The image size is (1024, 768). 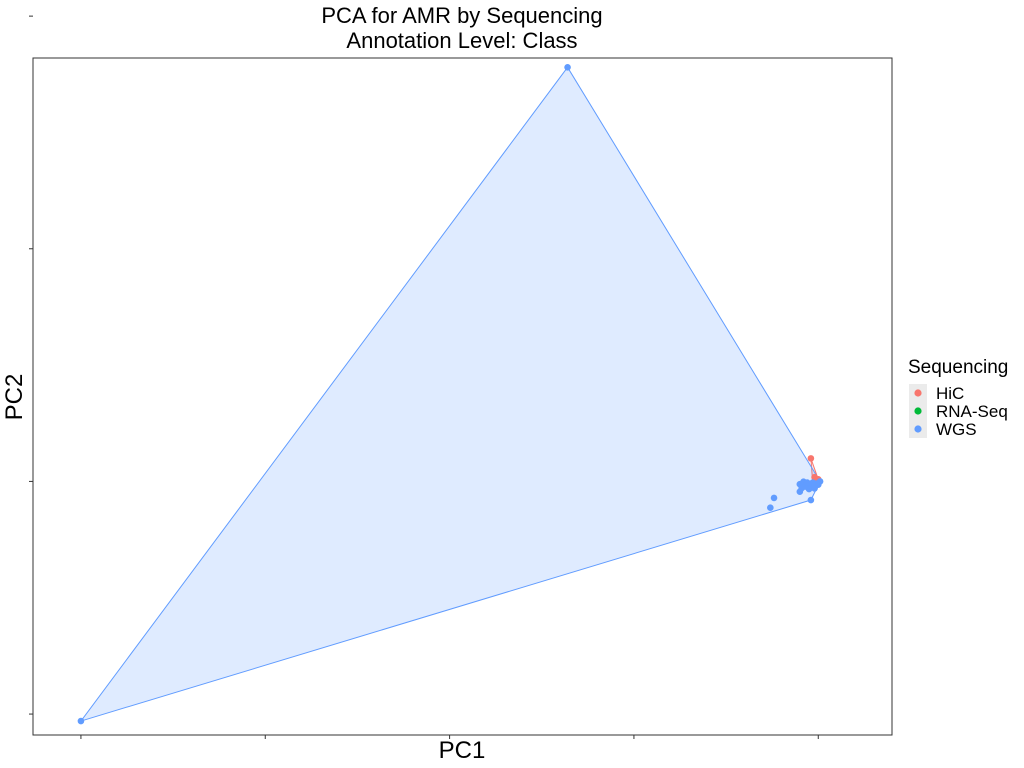 I want to click on legend-key-wgs, so click(x=918, y=429).